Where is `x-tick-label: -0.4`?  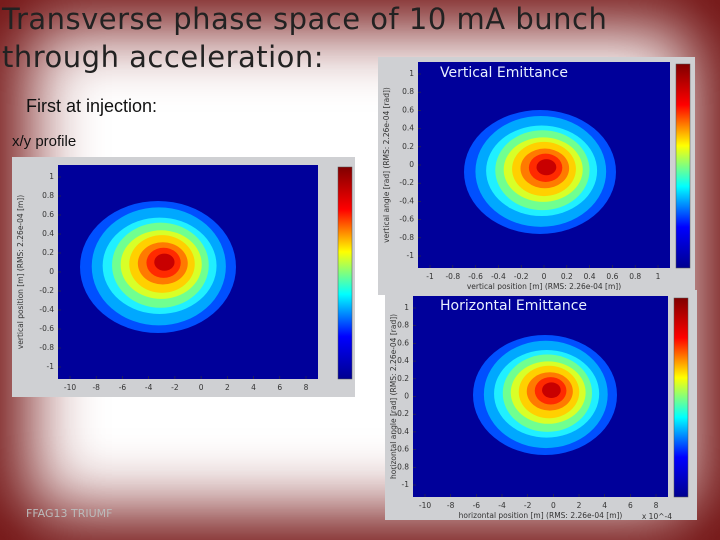
x-tick-label: -0.4 is located at coordinates (498, 276).